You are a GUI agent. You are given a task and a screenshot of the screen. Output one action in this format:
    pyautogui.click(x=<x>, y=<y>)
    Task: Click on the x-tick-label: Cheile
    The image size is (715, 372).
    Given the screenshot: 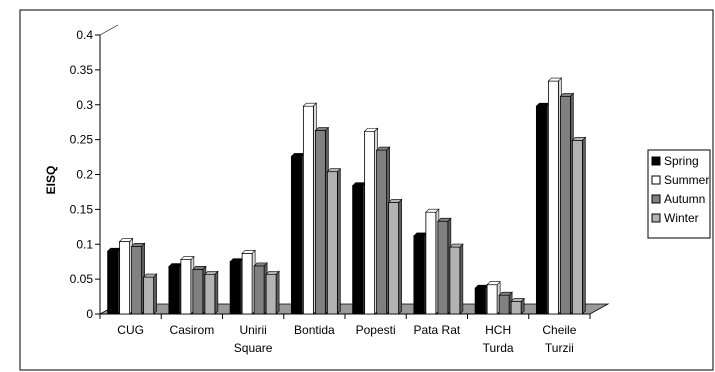 What is the action you would take?
    pyautogui.click(x=559, y=330)
    